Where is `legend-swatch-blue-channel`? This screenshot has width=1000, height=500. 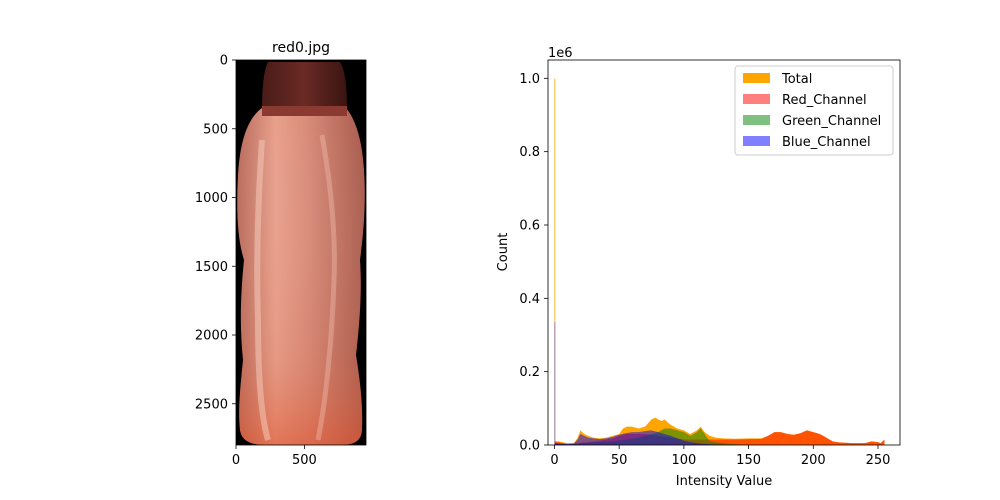
legend-swatch-blue-channel is located at coordinates (756, 141).